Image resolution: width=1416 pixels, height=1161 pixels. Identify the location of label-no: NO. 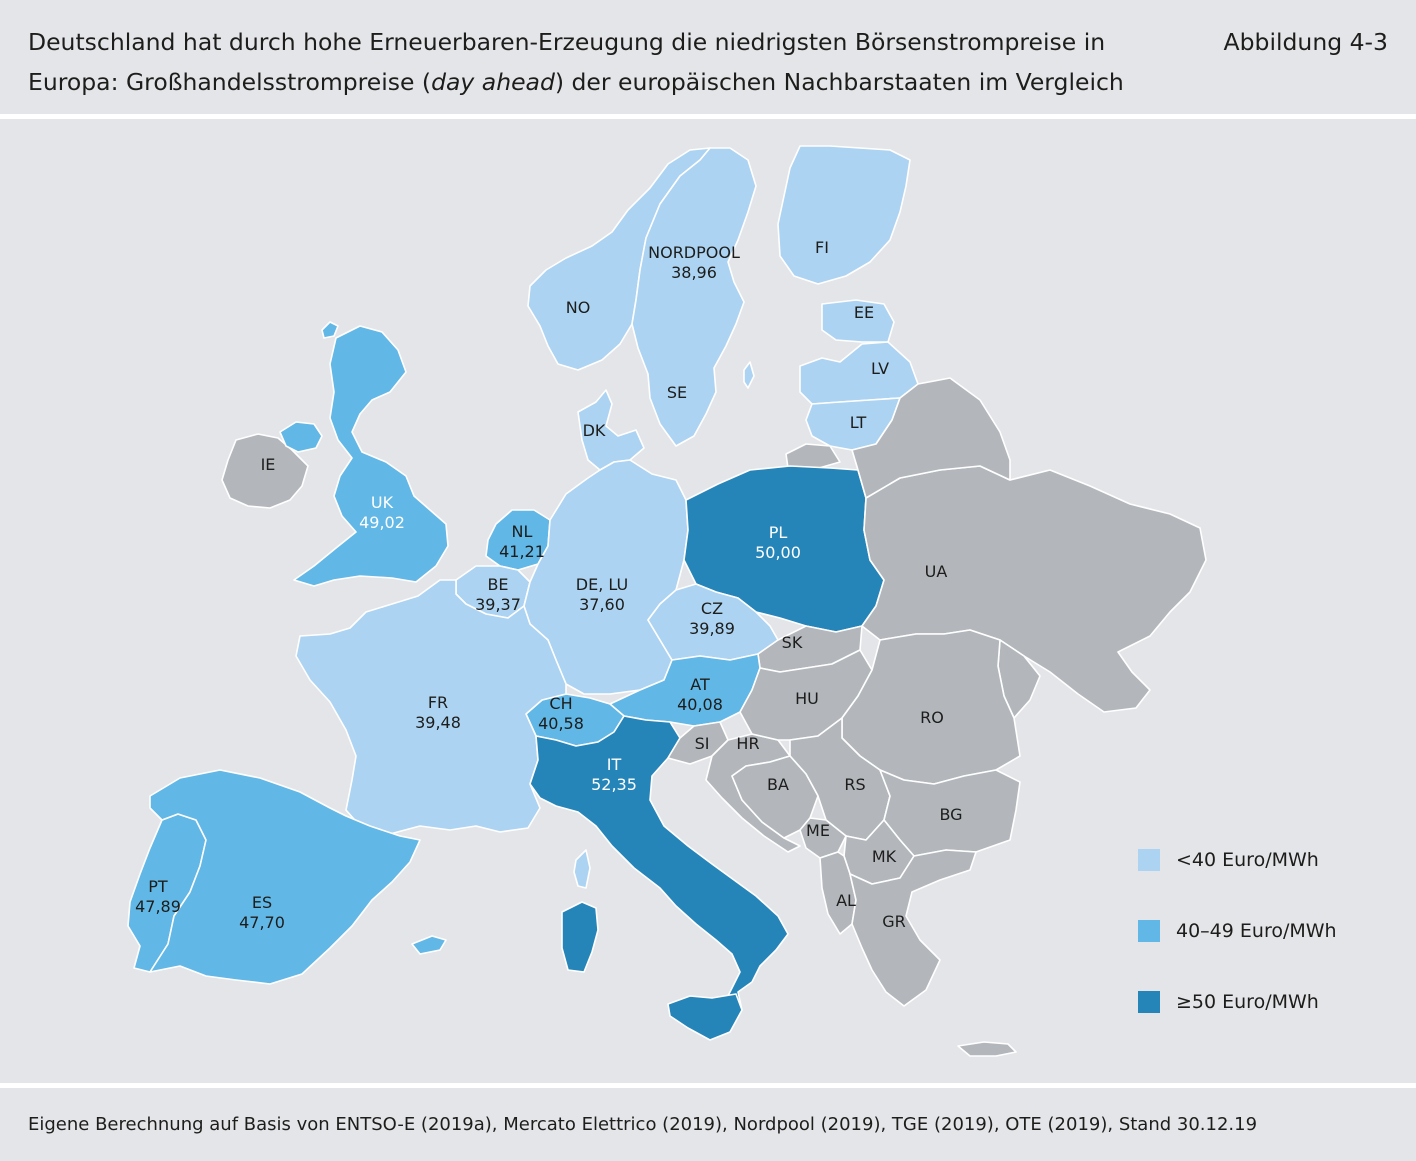
(578, 307).